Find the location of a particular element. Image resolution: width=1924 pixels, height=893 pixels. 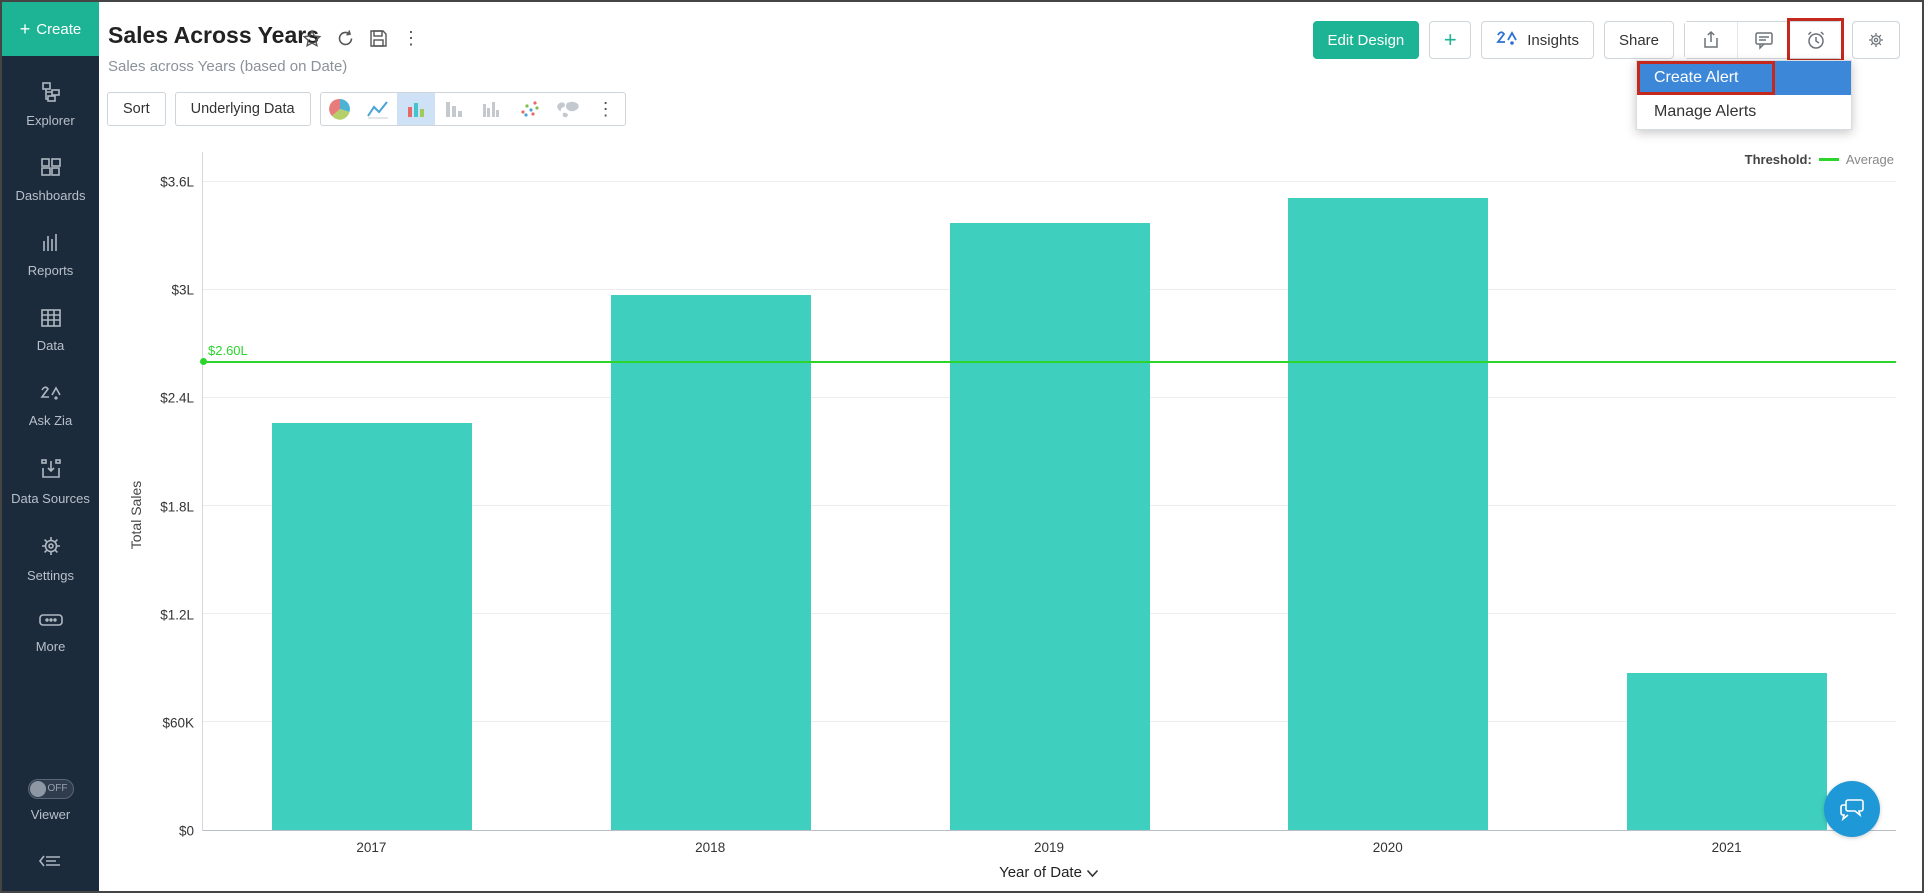

chevron-down-icon is located at coordinates (1092, 873).